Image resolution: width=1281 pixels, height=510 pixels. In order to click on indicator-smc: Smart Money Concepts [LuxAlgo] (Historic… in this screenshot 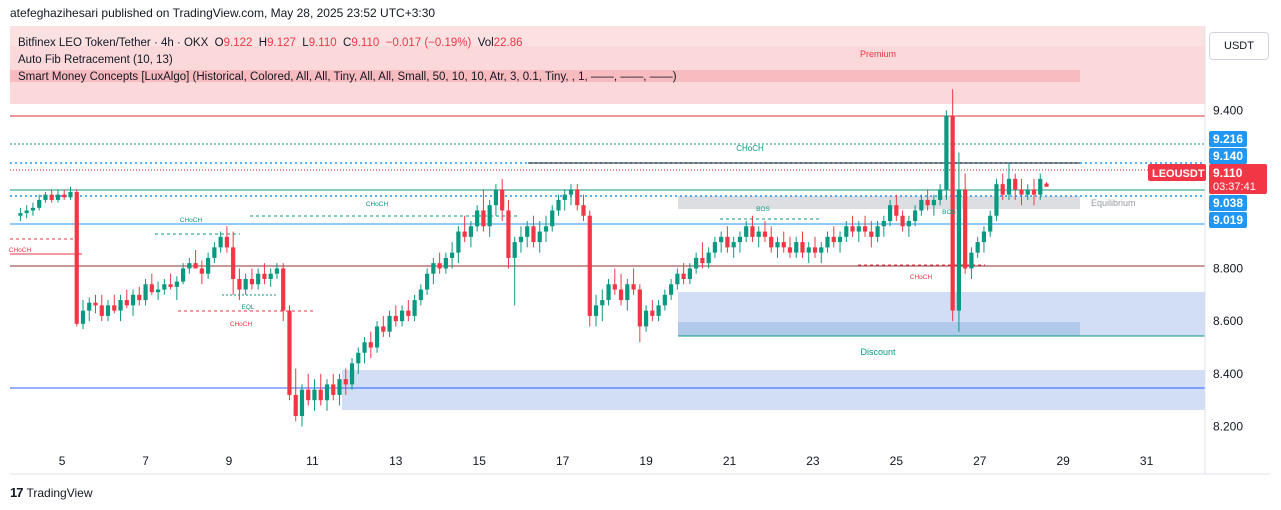, I will do `click(347, 77)`.